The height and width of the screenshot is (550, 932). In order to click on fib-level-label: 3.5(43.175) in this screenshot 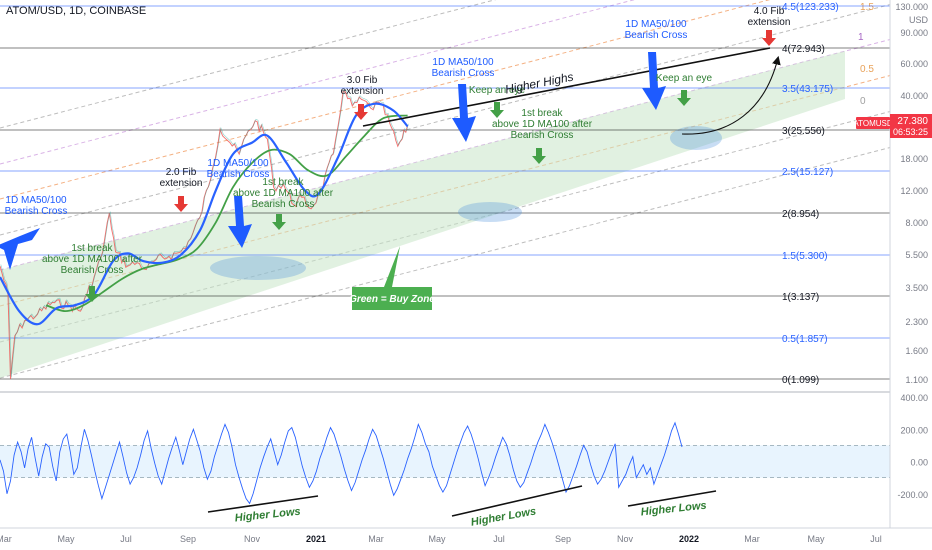, I will do `click(807, 89)`.